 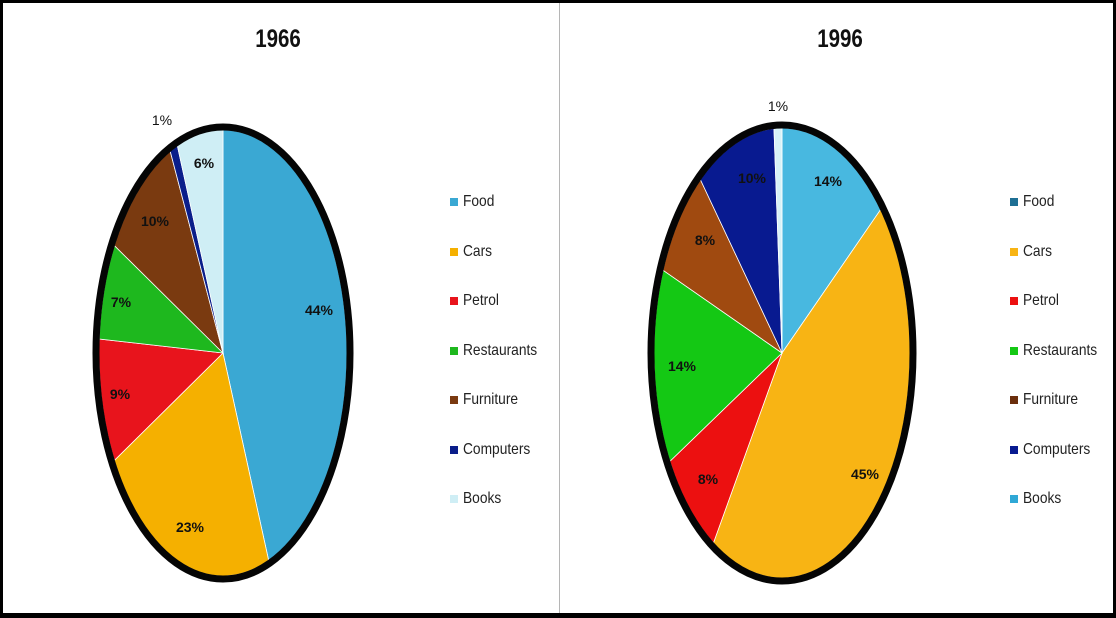 I want to click on data-label-furniture: 8%, so click(x=705, y=240).